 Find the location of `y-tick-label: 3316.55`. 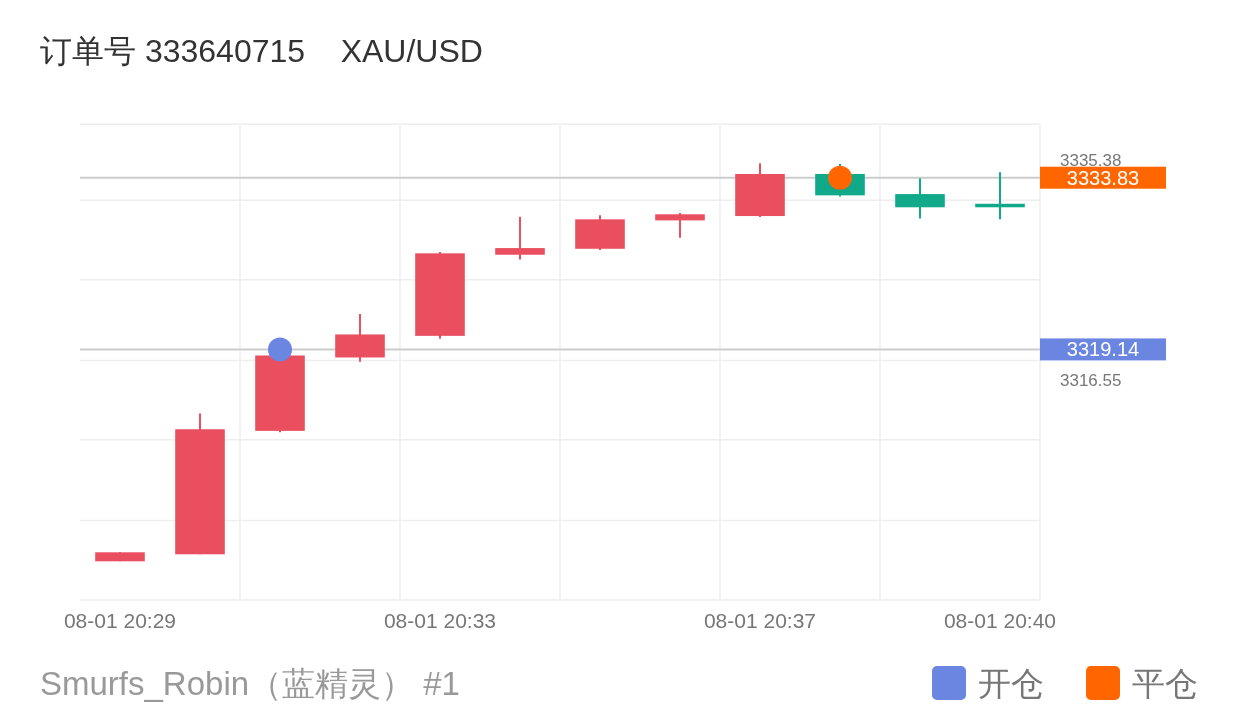

y-tick-label: 3316.55 is located at coordinates (1091, 380).